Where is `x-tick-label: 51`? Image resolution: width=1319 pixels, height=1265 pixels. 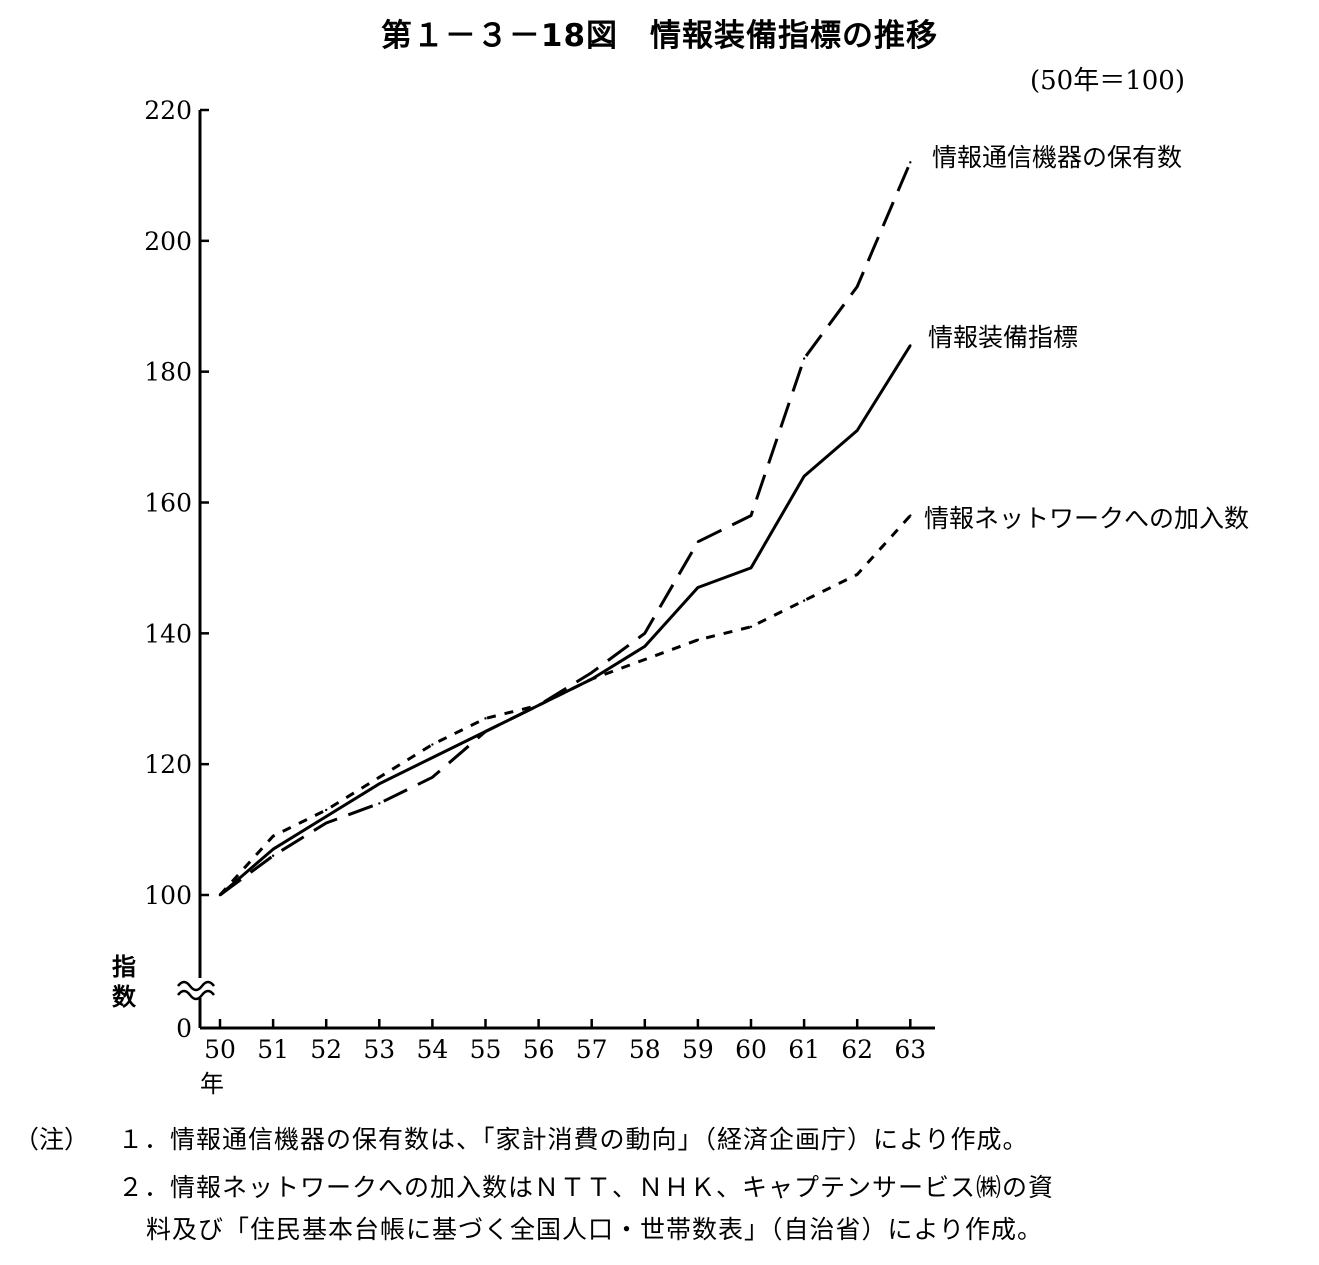 x-tick-label: 51 is located at coordinates (273, 1049).